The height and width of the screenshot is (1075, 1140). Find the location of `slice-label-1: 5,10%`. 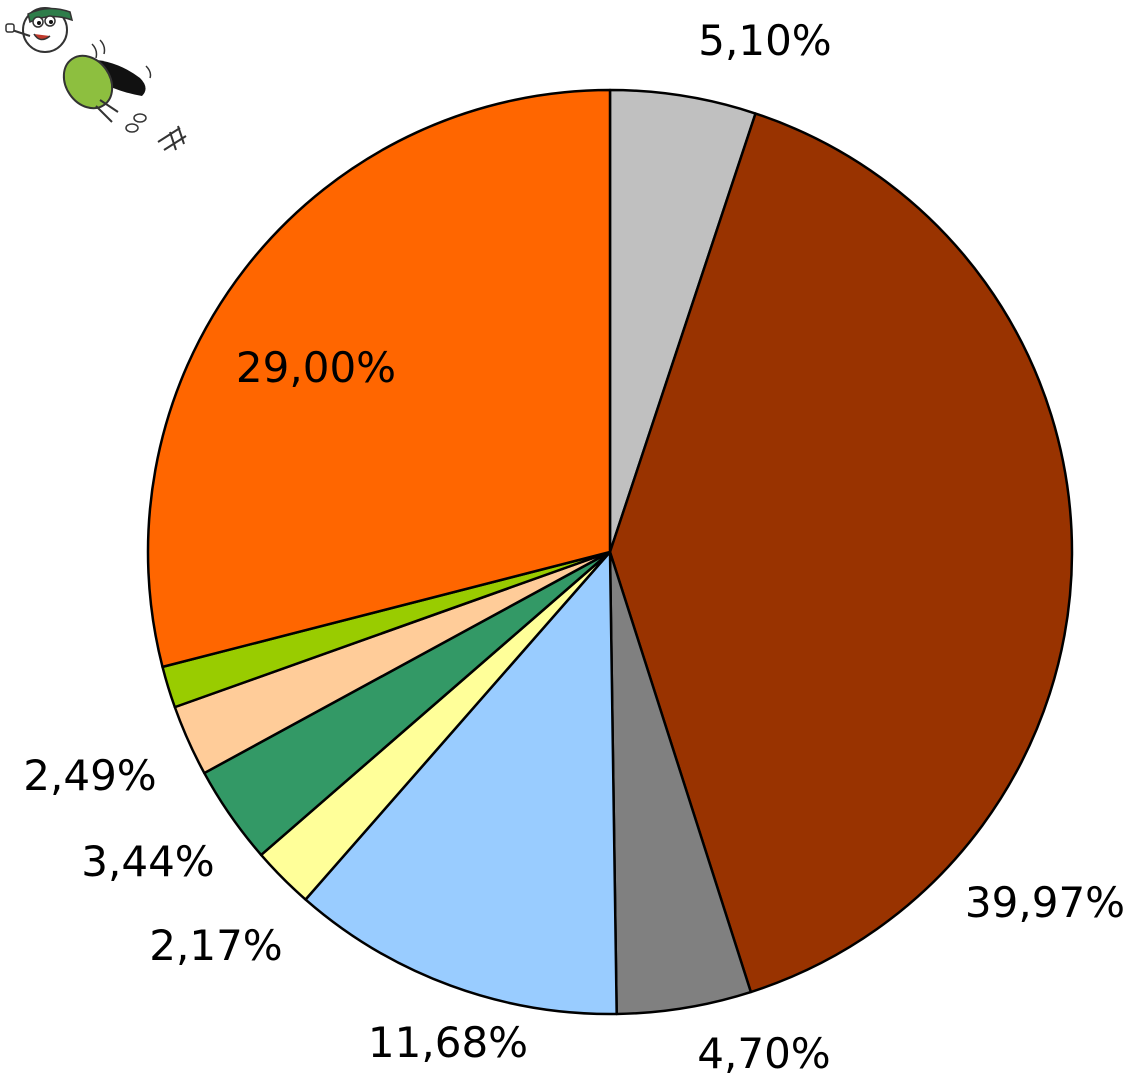

slice-label-1: 5,10% is located at coordinates (764, 40).